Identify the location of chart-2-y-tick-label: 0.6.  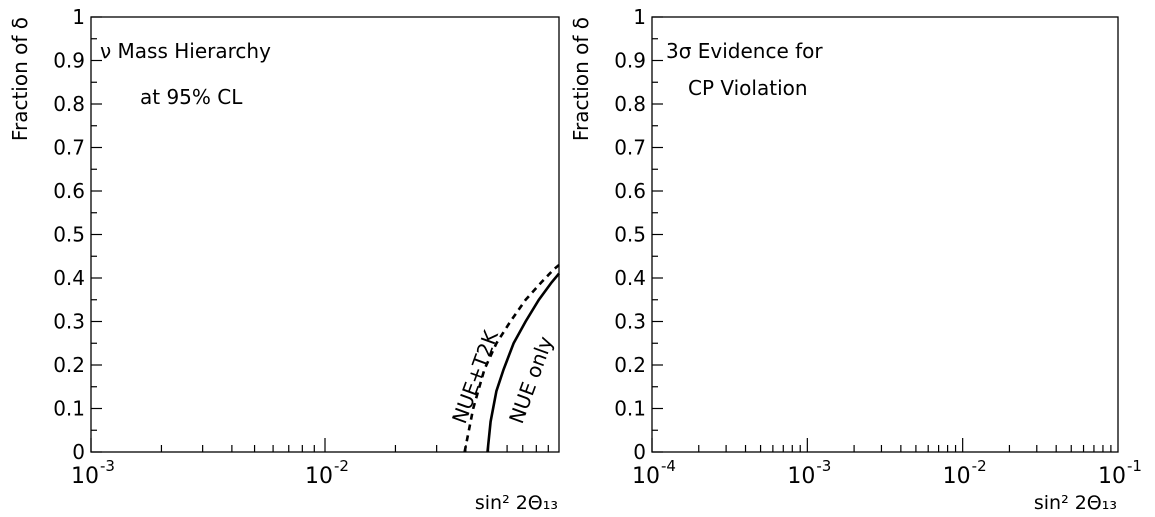
(630, 191).